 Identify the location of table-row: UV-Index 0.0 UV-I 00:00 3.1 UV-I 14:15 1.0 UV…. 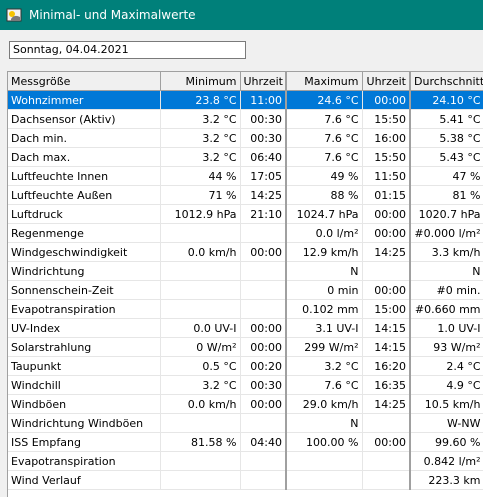
(245, 328).